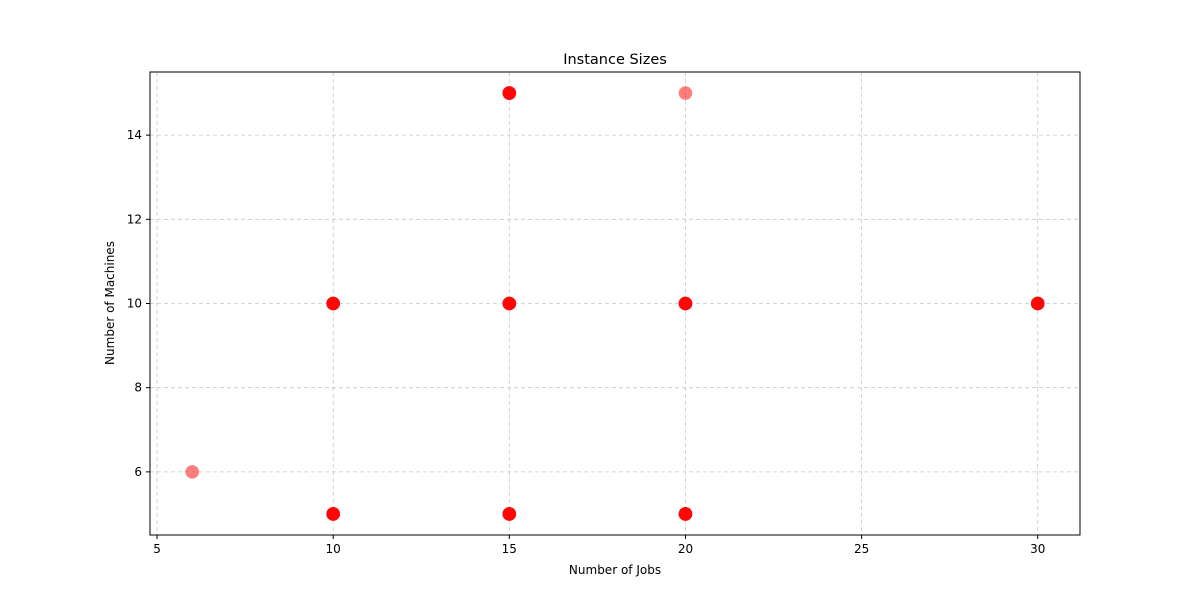  What do you see at coordinates (685, 549) in the screenshot?
I see `x-tick-label: 20` at bounding box center [685, 549].